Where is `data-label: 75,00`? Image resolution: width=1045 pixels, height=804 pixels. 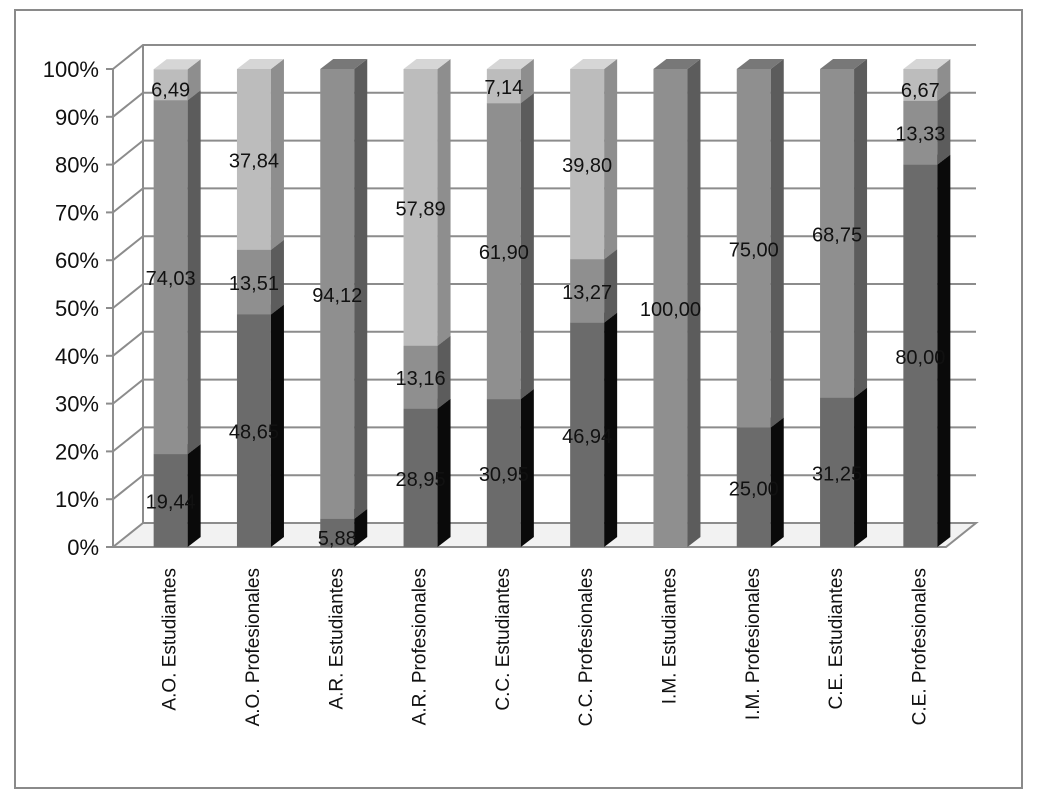 data-label: 75,00 is located at coordinates (754, 250).